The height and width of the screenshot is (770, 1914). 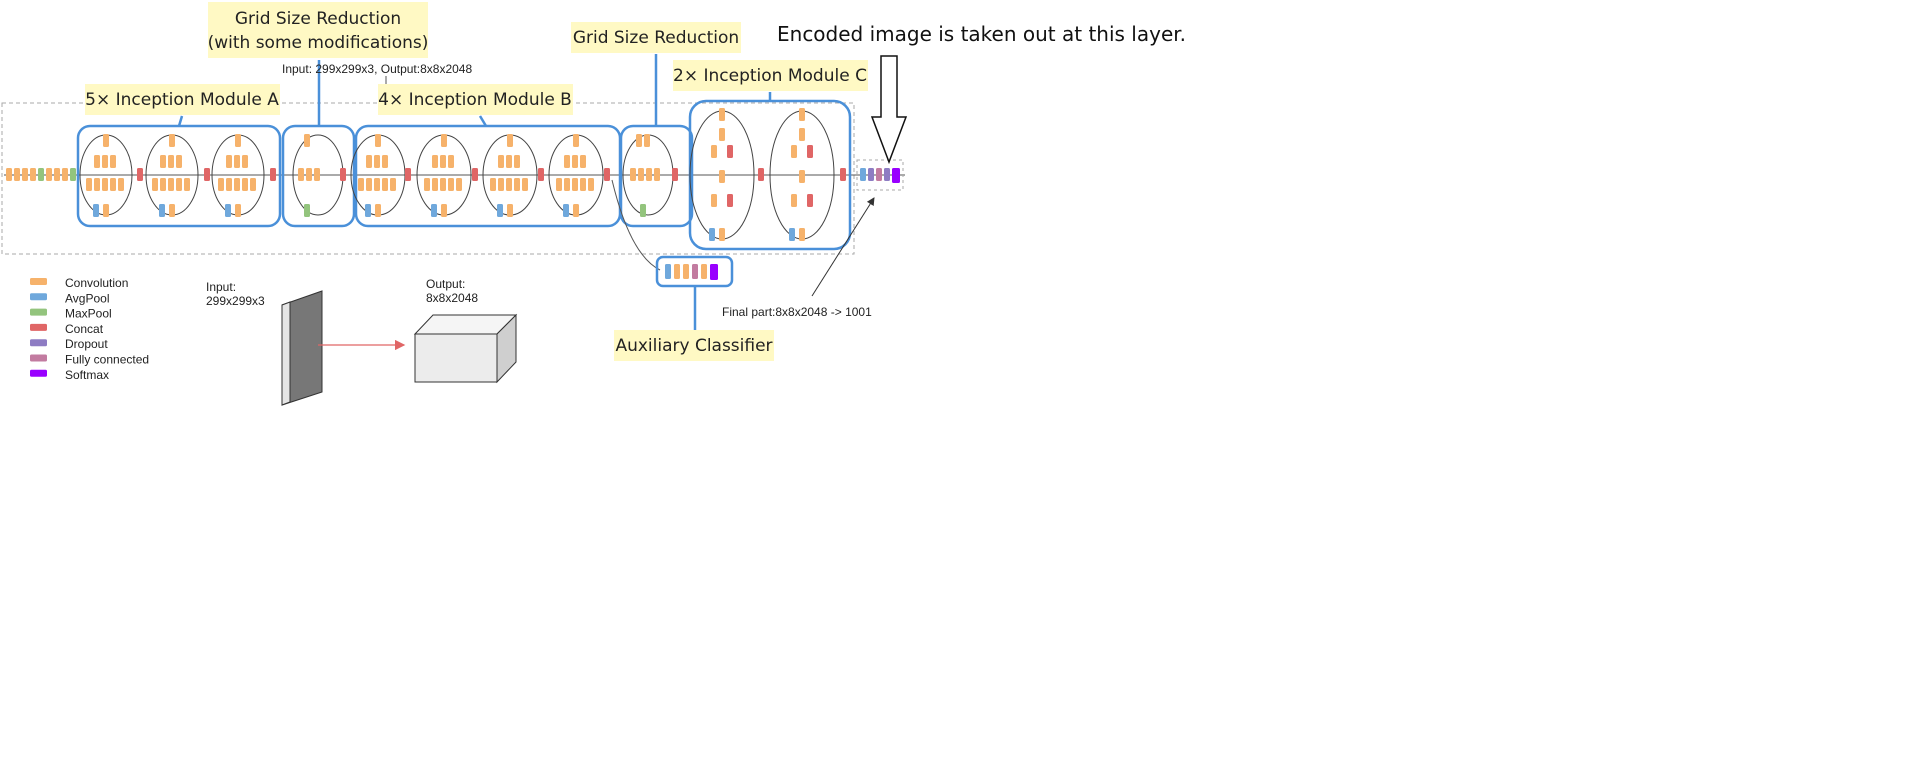 What do you see at coordinates (465, 348) in the screenshot?
I see `output-tensor-sketch` at bounding box center [465, 348].